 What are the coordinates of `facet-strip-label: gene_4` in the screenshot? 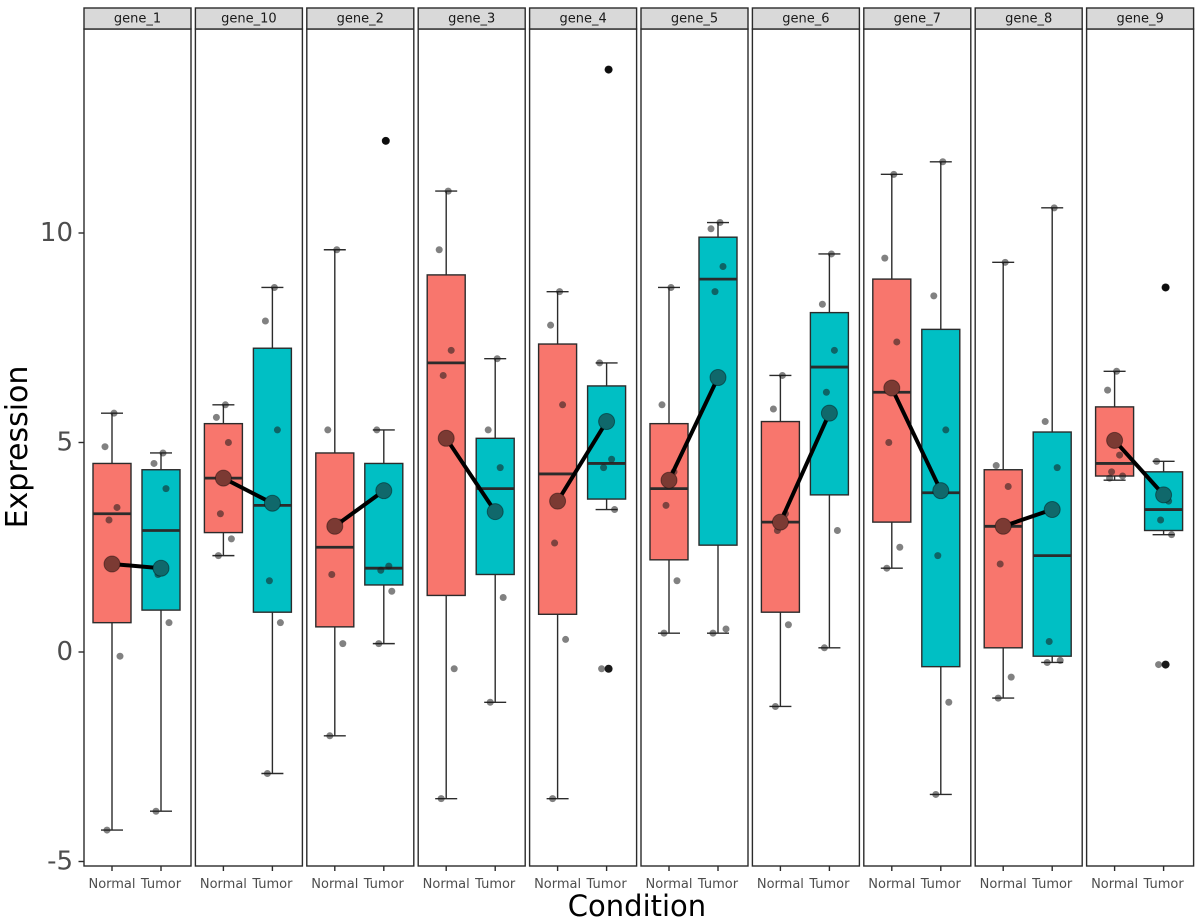 It's located at (582, 19).